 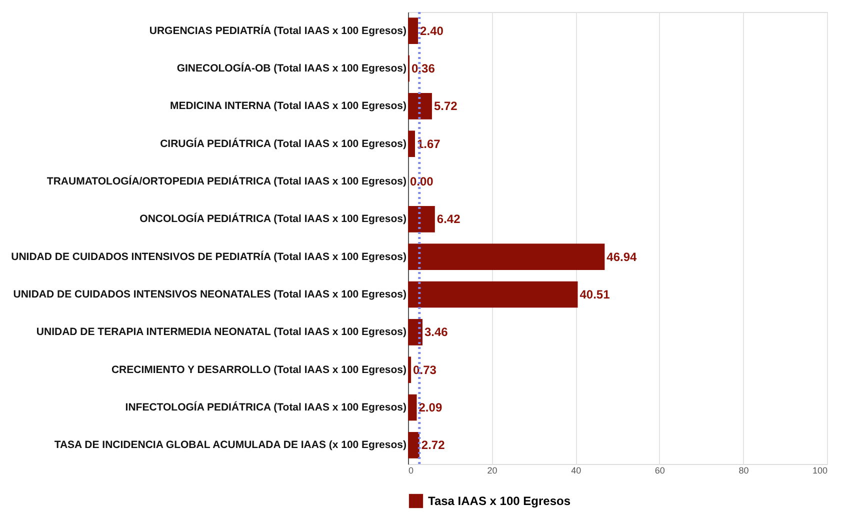 I want to click on x-tick-label: 20, so click(x=492, y=471).